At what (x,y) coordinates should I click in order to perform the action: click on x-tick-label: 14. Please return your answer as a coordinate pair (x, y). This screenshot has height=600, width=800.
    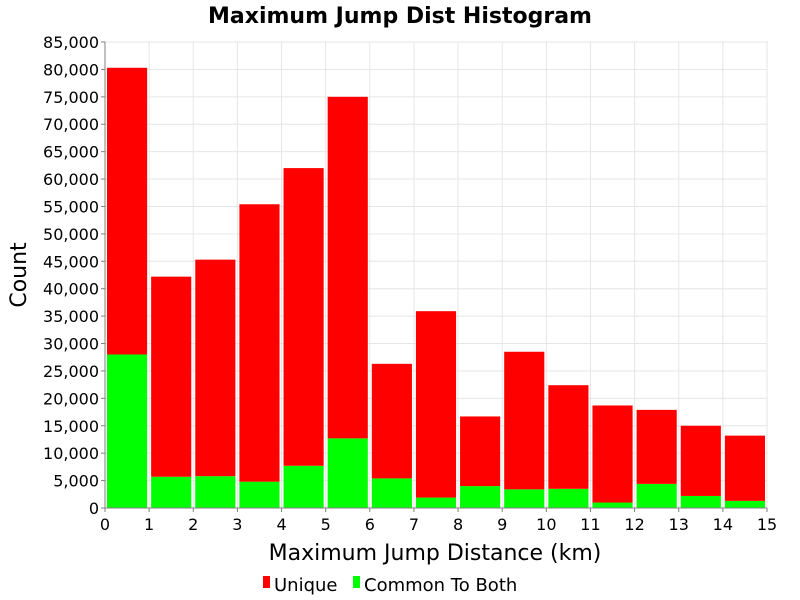
    Looking at the image, I should click on (723, 524).